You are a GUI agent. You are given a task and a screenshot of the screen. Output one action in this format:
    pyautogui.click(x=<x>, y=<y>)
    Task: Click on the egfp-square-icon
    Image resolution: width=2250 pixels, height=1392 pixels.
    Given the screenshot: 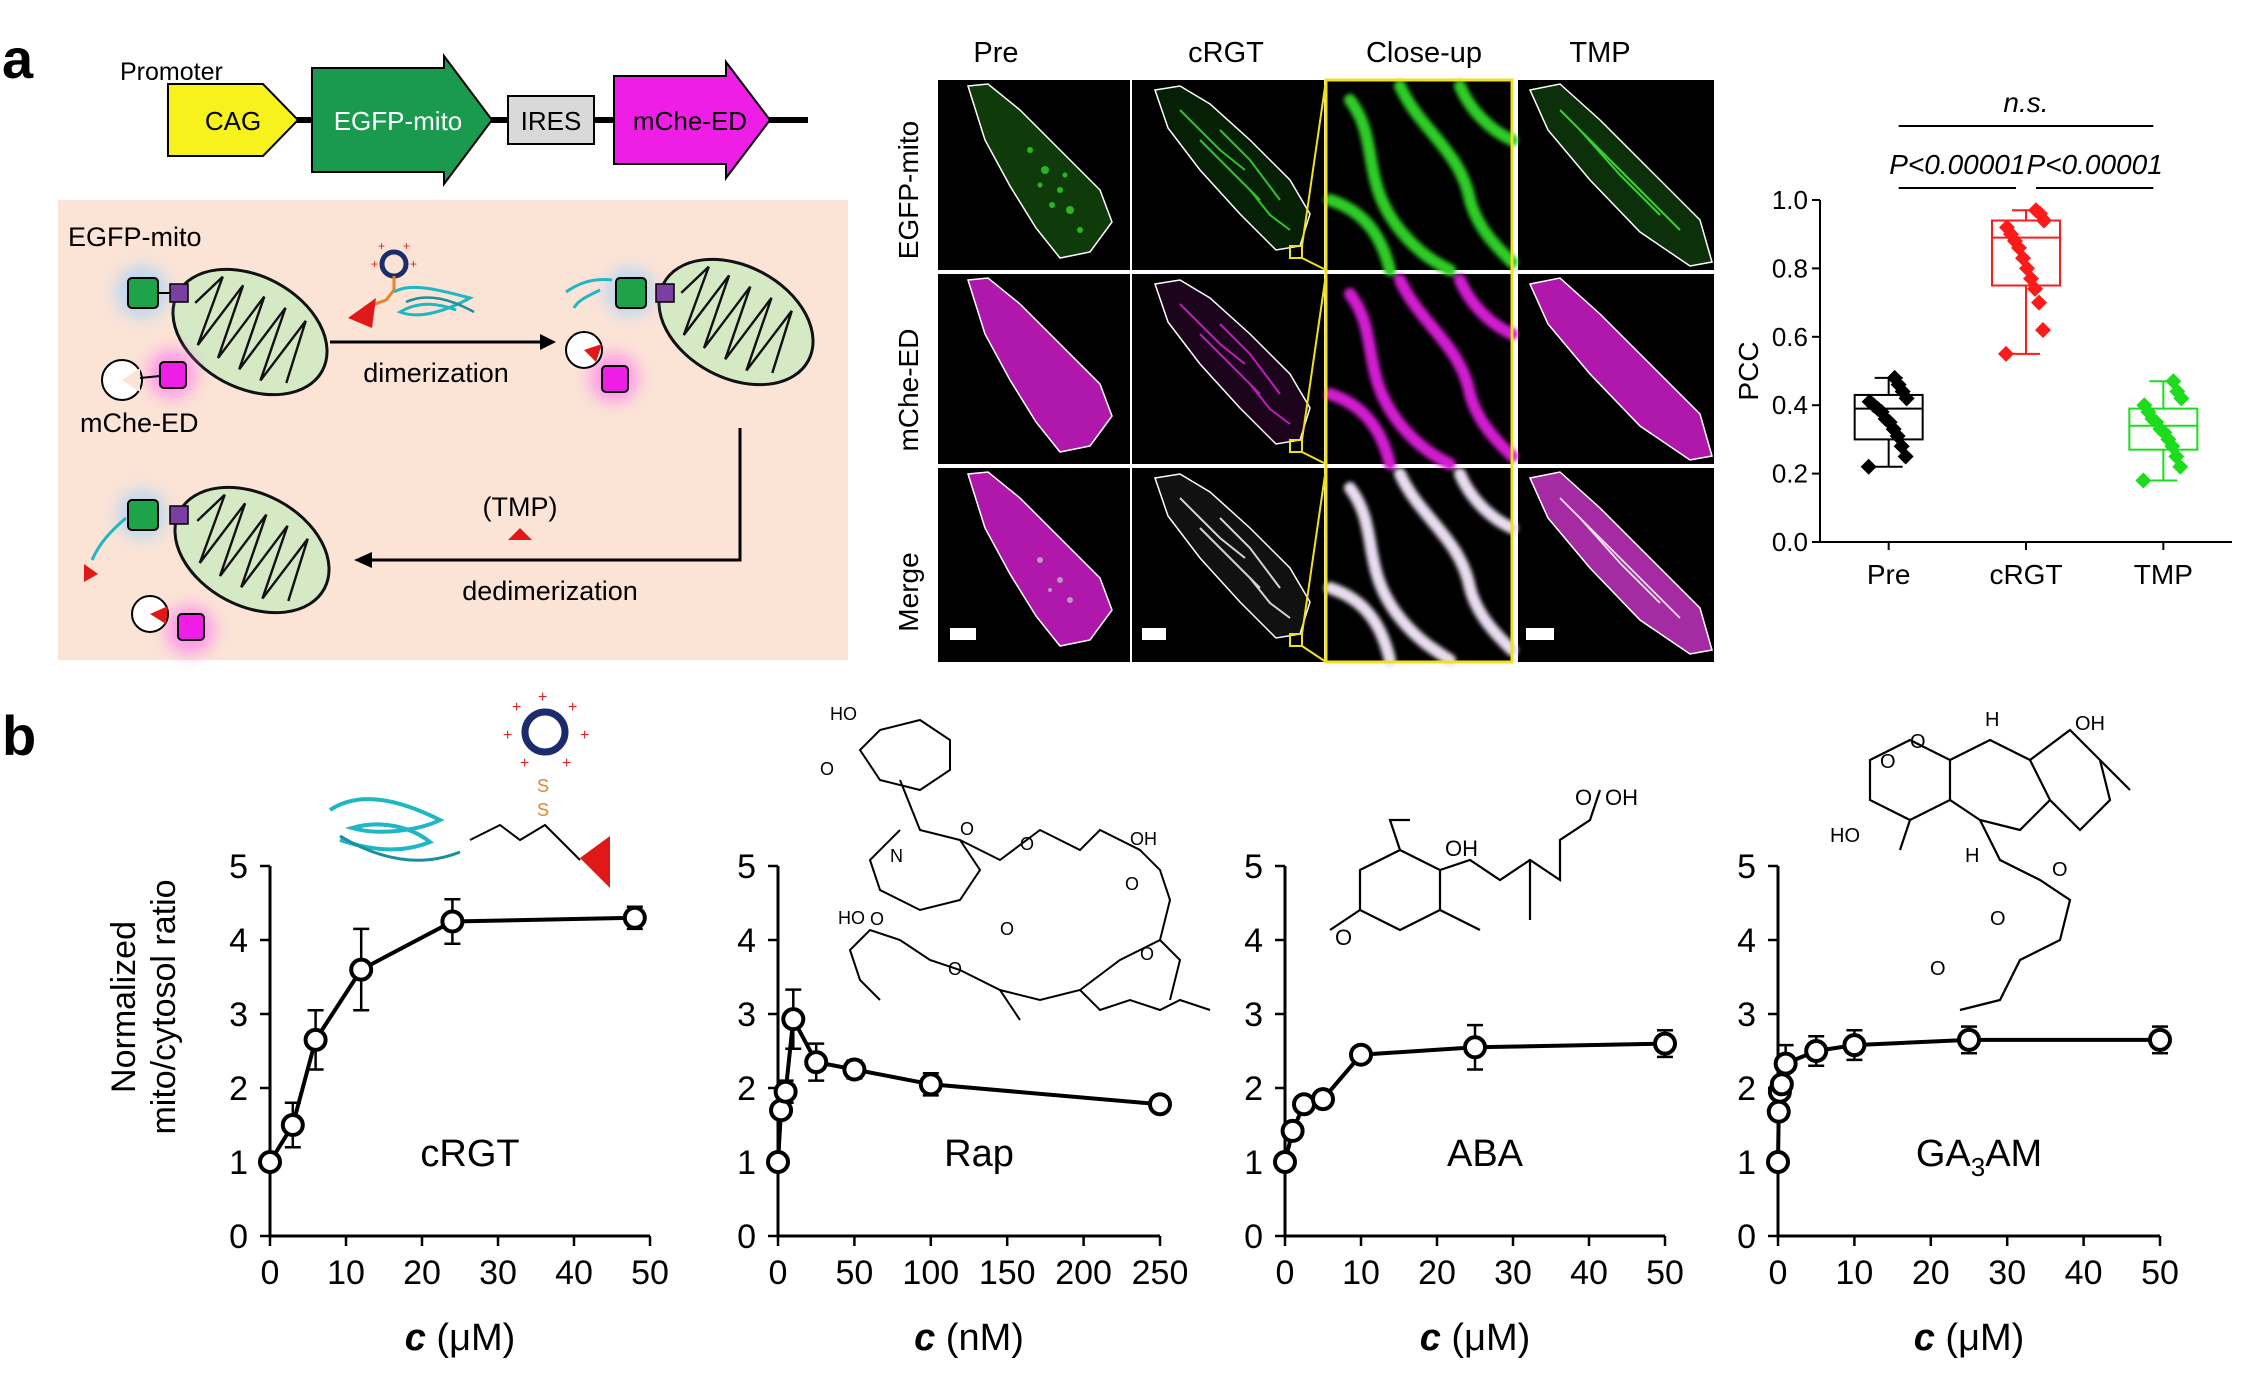 What is the action you would take?
    pyautogui.click(x=143, y=293)
    